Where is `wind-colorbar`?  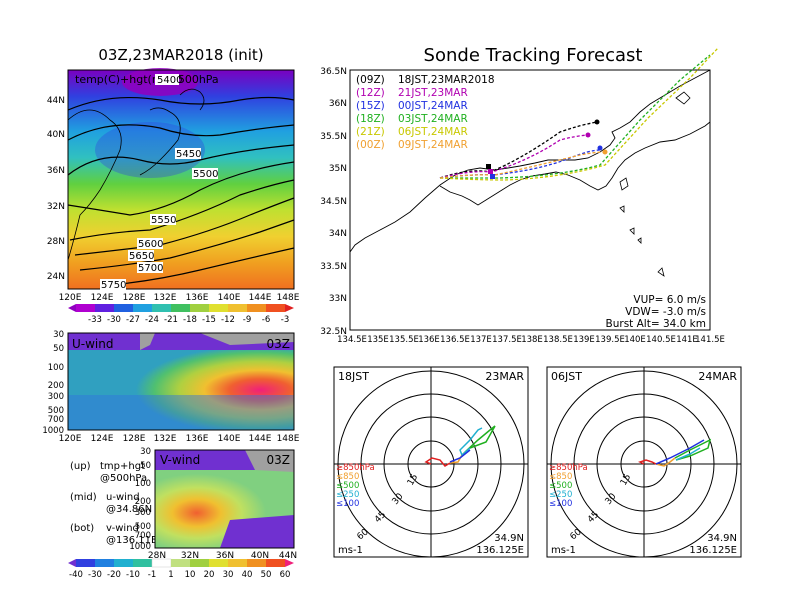 wind-colorbar is located at coordinates (181, 563).